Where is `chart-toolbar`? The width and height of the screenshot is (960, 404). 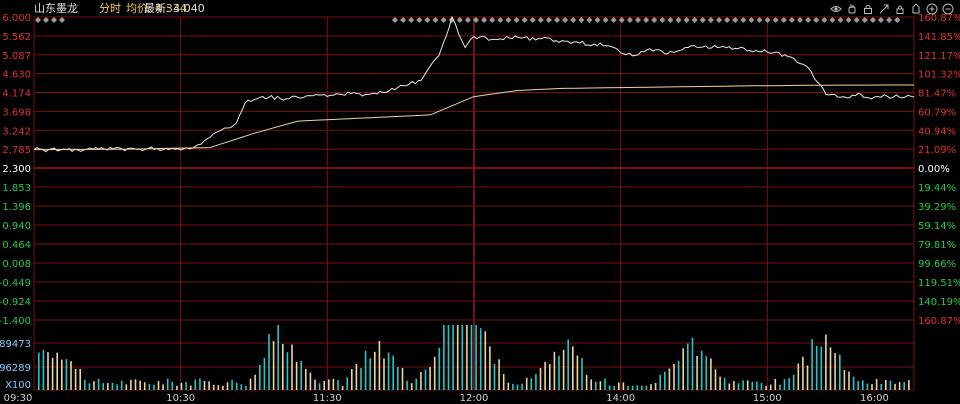
chart-toolbar is located at coordinates (891, 8).